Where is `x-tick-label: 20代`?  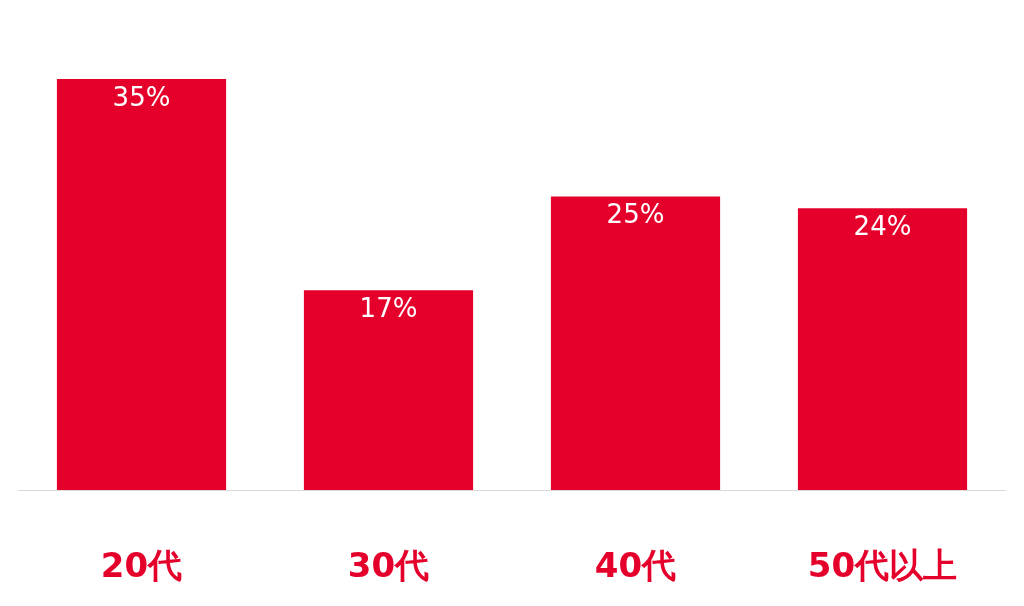 x-tick-label: 20代 is located at coordinates (141, 564).